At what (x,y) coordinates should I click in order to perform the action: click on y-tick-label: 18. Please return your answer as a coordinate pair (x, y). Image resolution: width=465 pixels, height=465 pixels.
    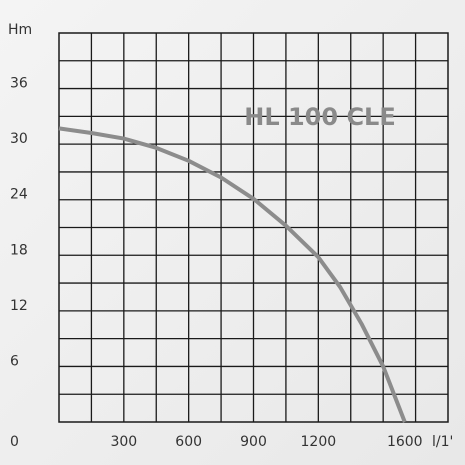
    Looking at the image, I should click on (19, 250).